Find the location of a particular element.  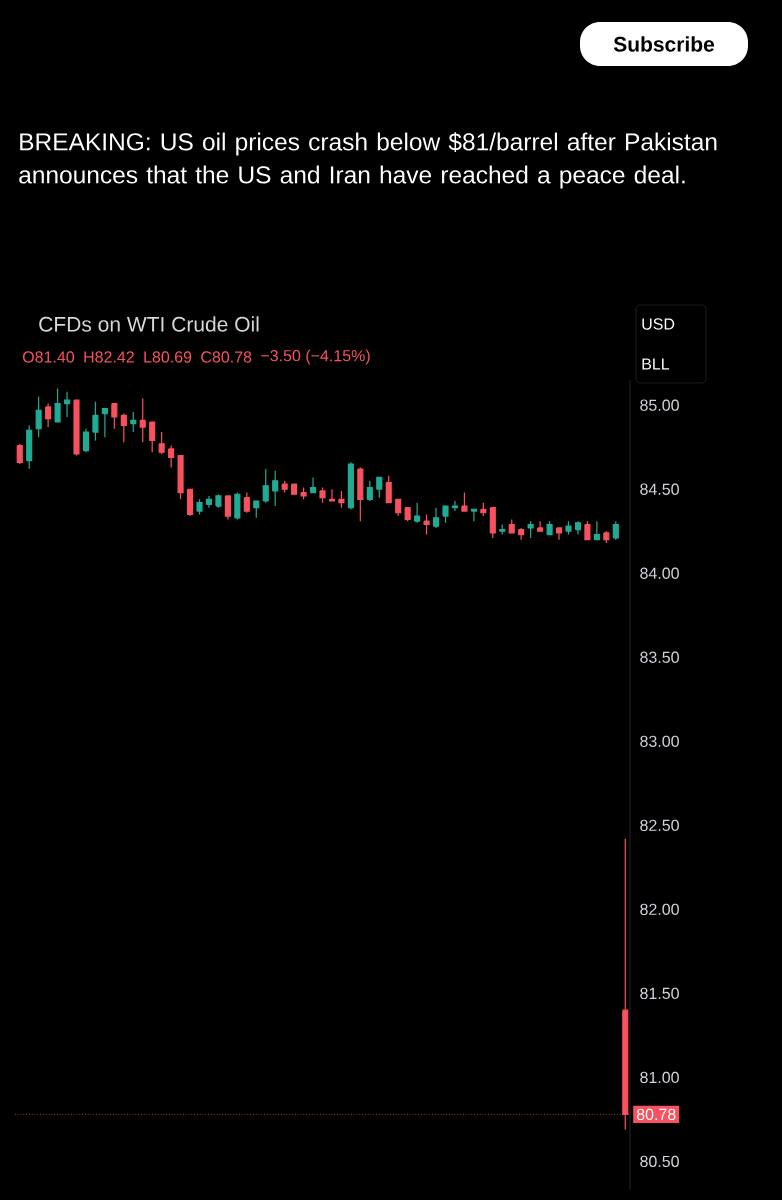

text: BLL is located at coordinates (656, 364).